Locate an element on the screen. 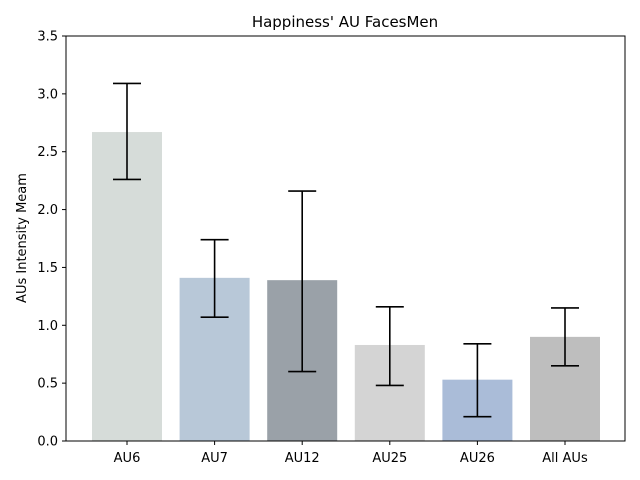 Image resolution: width=640 pixels, height=480 pixels. x-tick-label: AU7 is located at coordinates (214, 458).